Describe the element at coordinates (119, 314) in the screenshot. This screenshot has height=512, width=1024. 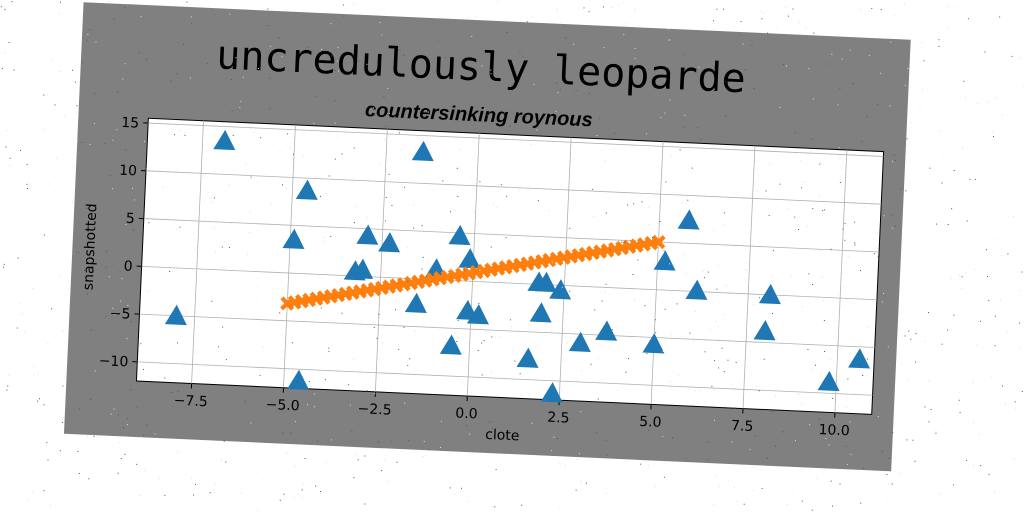
I see `y-tick-label: −5` at that location.